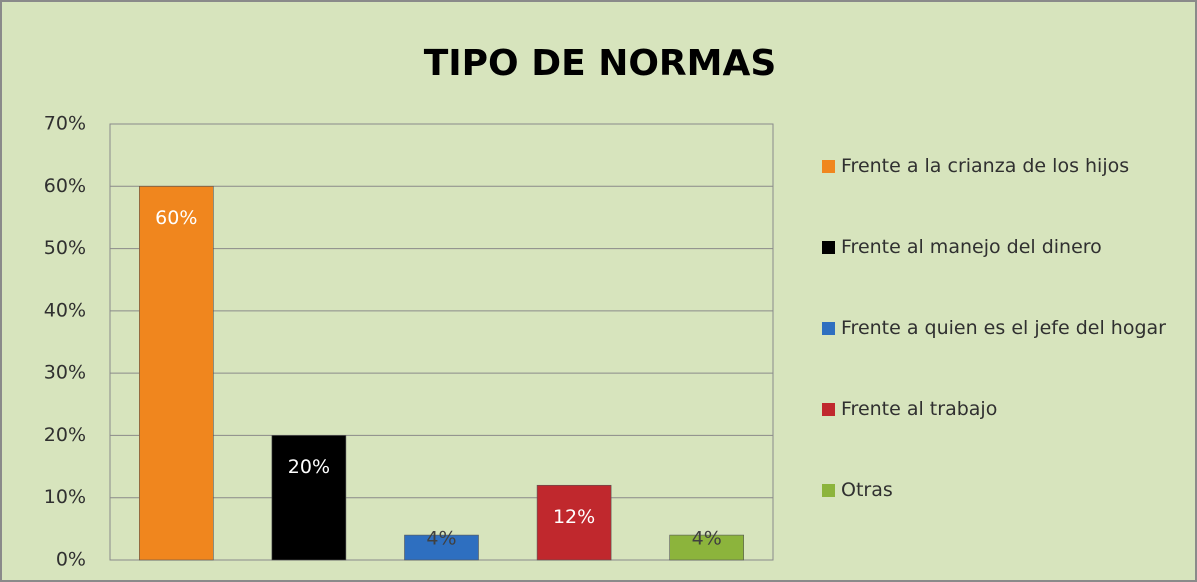 The height and width of the screenshot is (582, 1197). I want to click on legend-entry: Frente al manejo del dinero, so click(997, 247).